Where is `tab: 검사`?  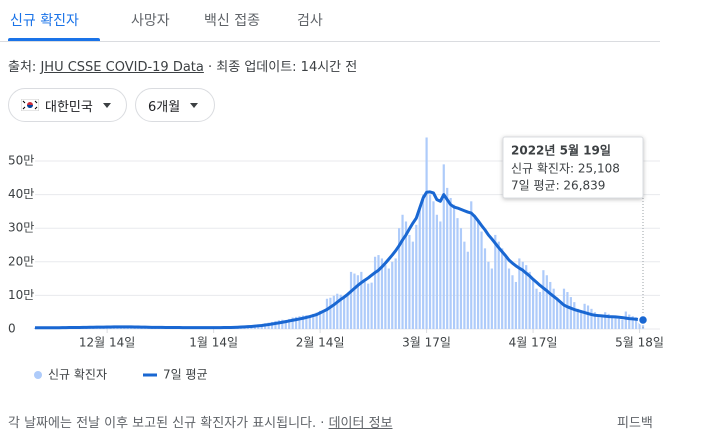 tab: 검사 is located at coordinates (310, 21).